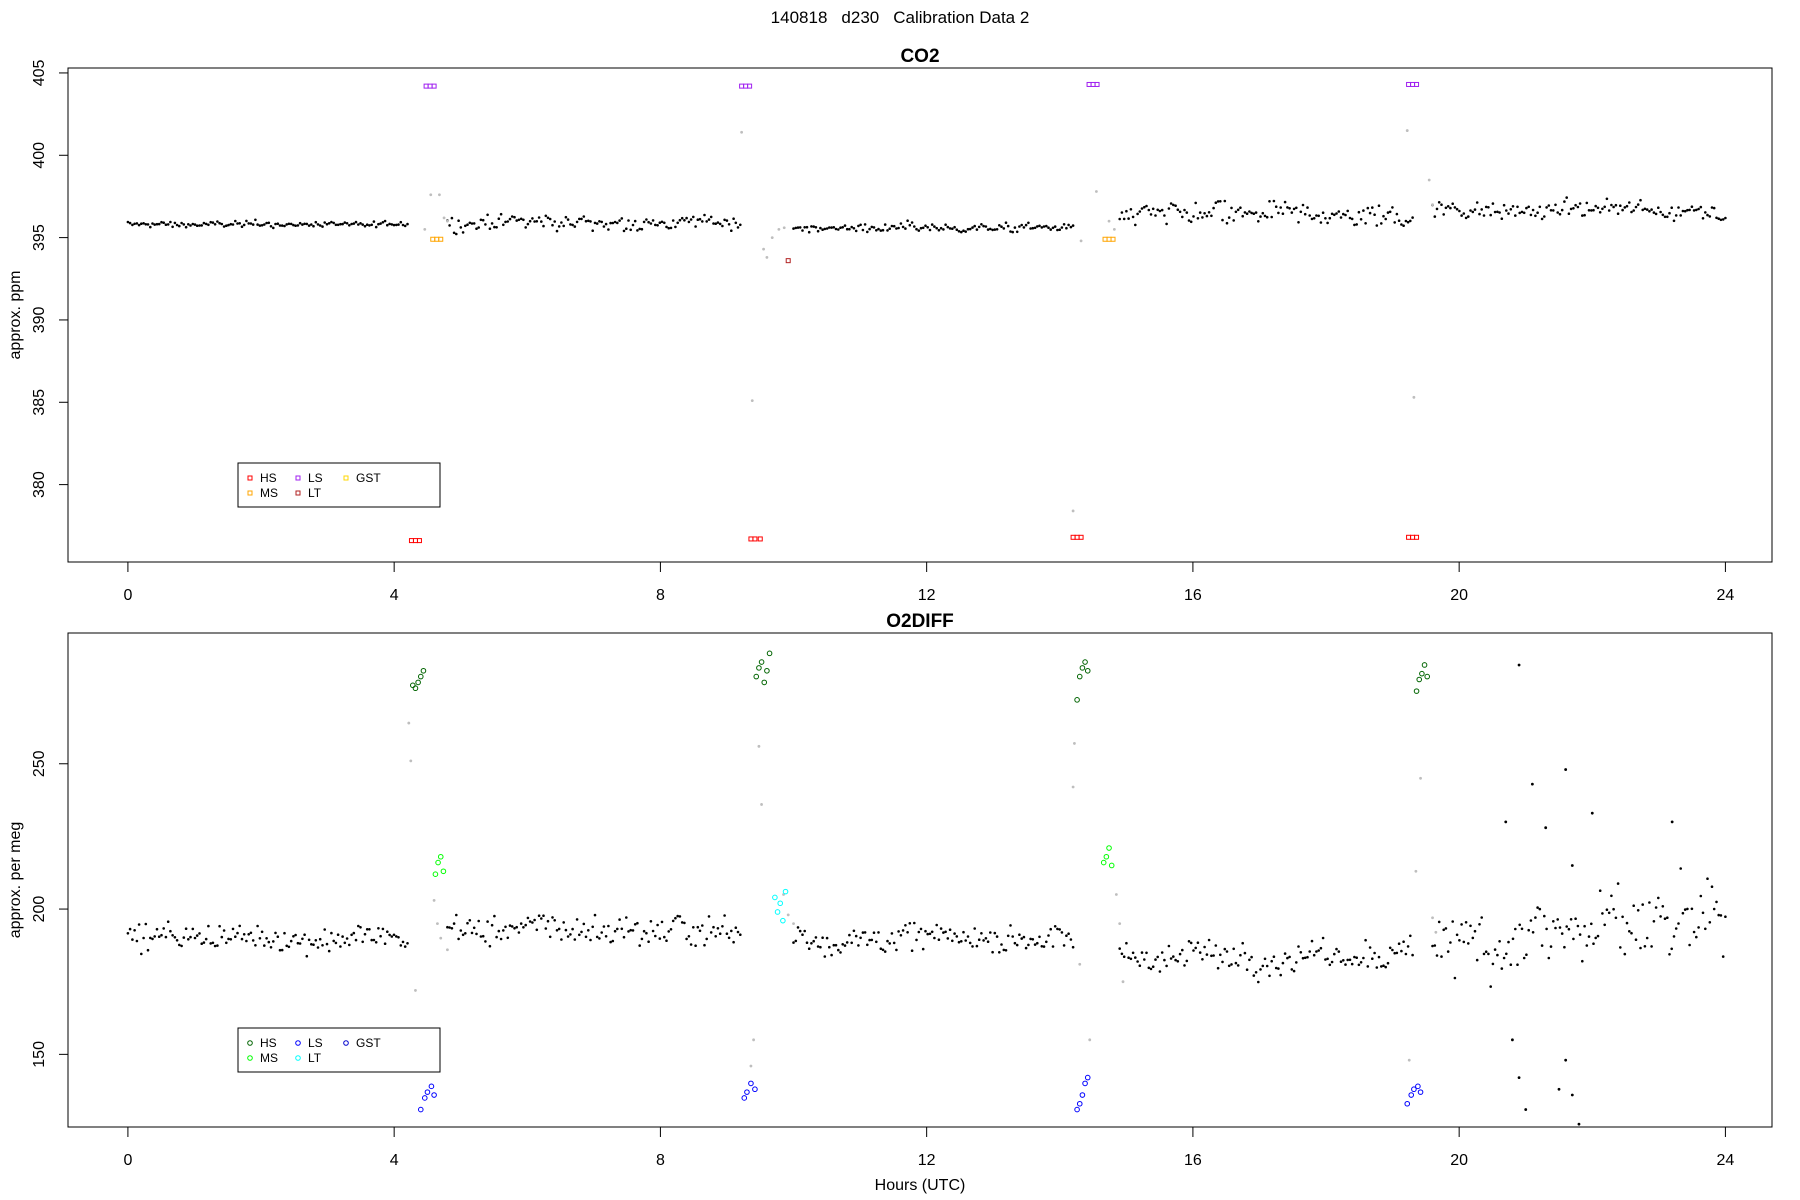  I want to click on legend-label-ls: LS, so click(315, 1043).